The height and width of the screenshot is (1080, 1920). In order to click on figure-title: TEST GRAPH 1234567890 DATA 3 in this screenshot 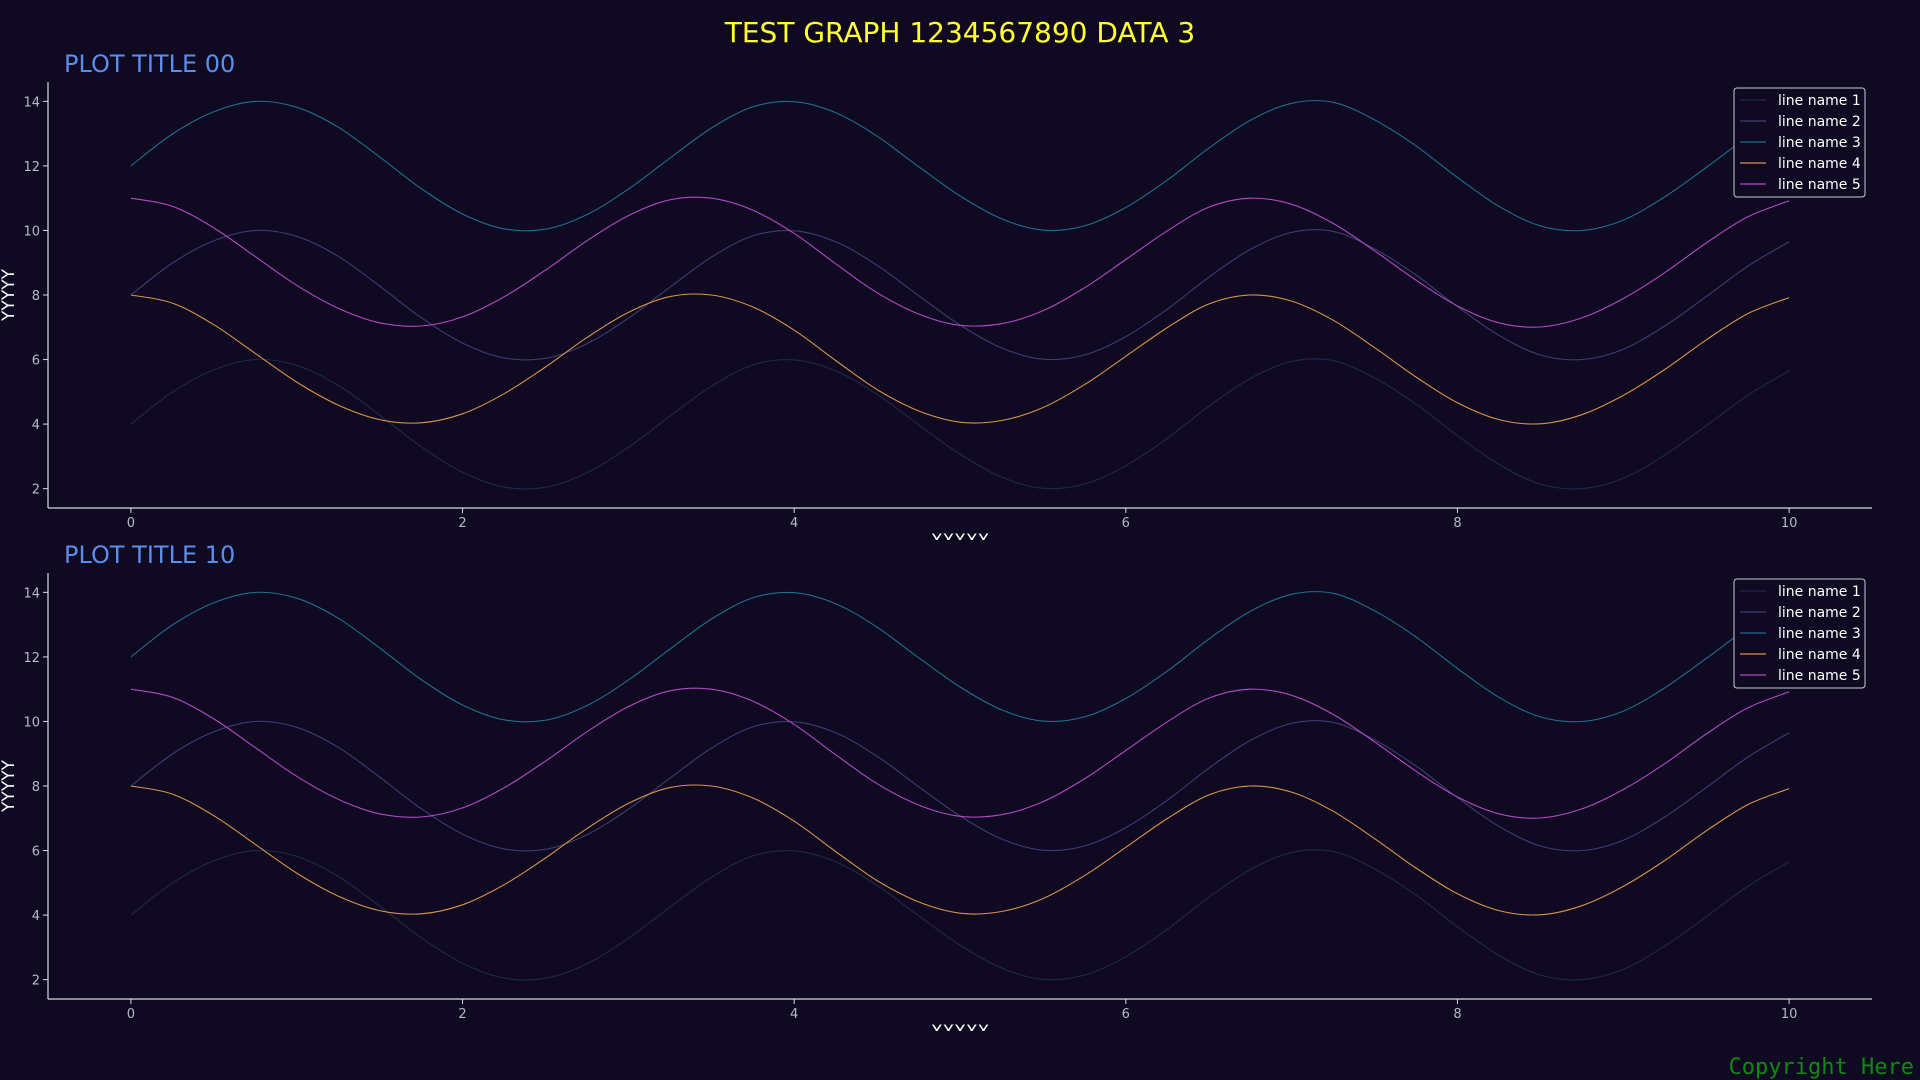, I will do `click(960, 32)`.